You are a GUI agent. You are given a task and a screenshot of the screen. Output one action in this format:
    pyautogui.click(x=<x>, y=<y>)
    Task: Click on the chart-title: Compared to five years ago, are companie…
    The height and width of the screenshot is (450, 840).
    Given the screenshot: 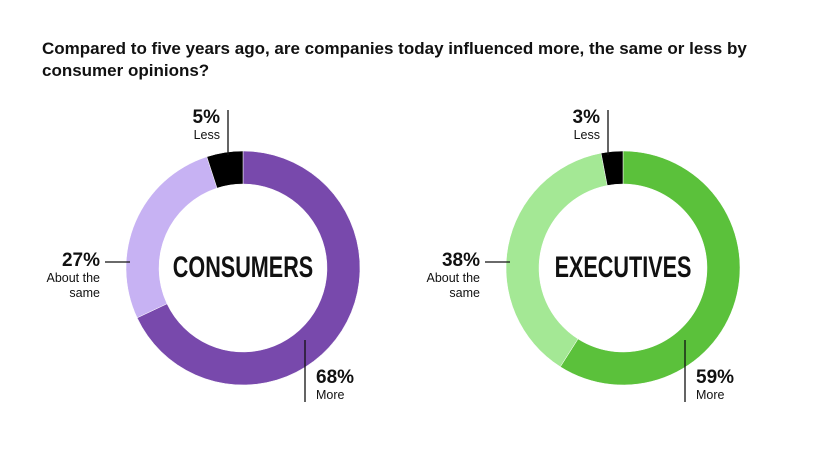 What is the action you would take?
    pyautogui.click(x=394, y=59)
    